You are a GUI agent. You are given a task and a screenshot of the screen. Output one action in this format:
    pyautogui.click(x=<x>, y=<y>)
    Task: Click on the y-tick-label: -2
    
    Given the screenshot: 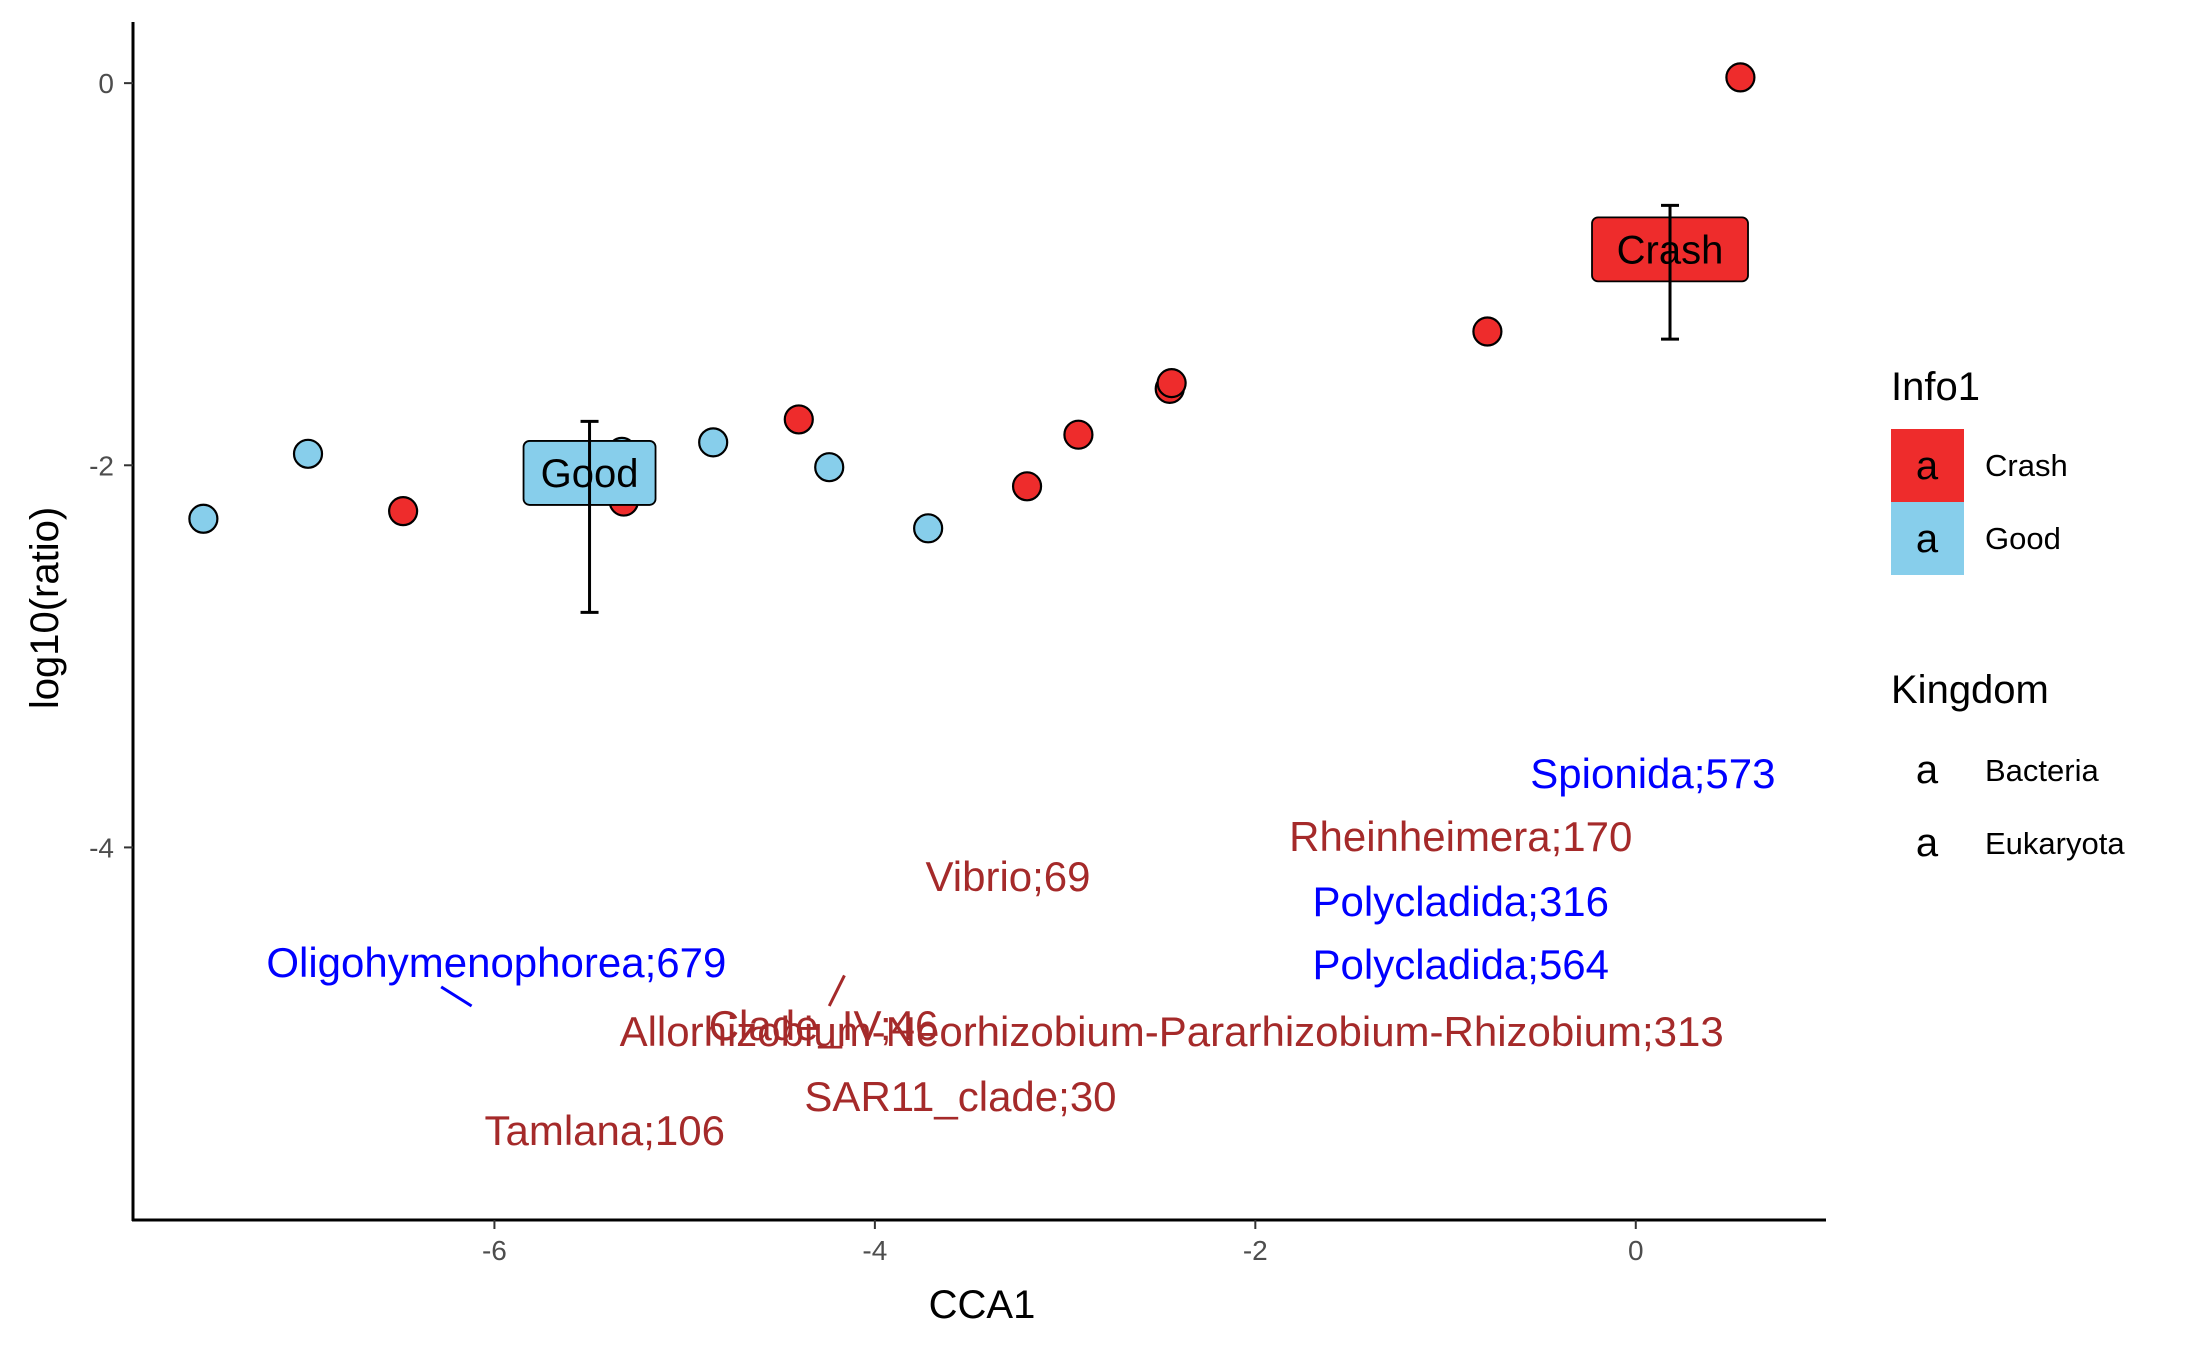 What is the action you would take?
    pyautogui.click(x=101, y=465)
    